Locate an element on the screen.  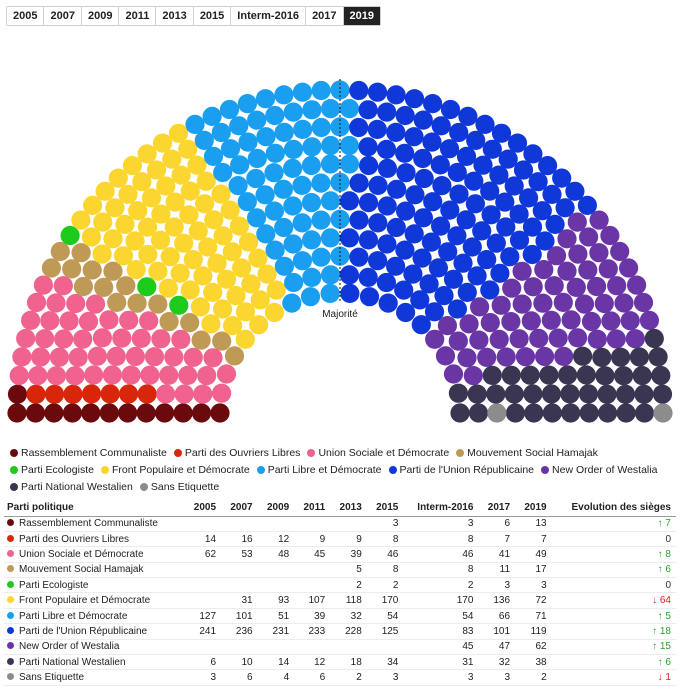
seat-count-cell: 46 is located at coordinates (385, 554).